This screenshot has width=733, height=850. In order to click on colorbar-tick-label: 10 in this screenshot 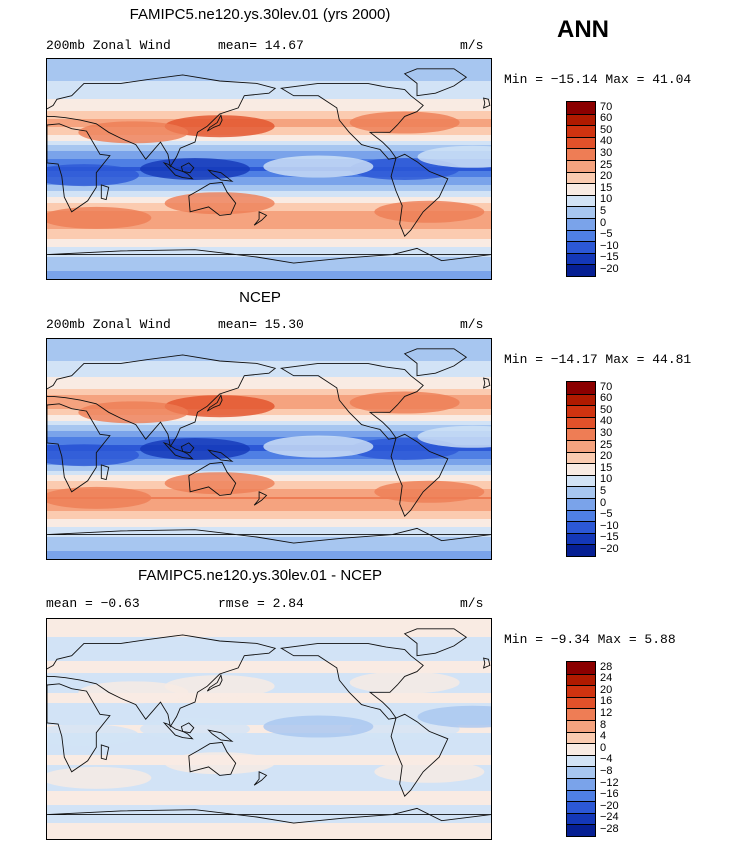, I will do `click(606, 199)`.